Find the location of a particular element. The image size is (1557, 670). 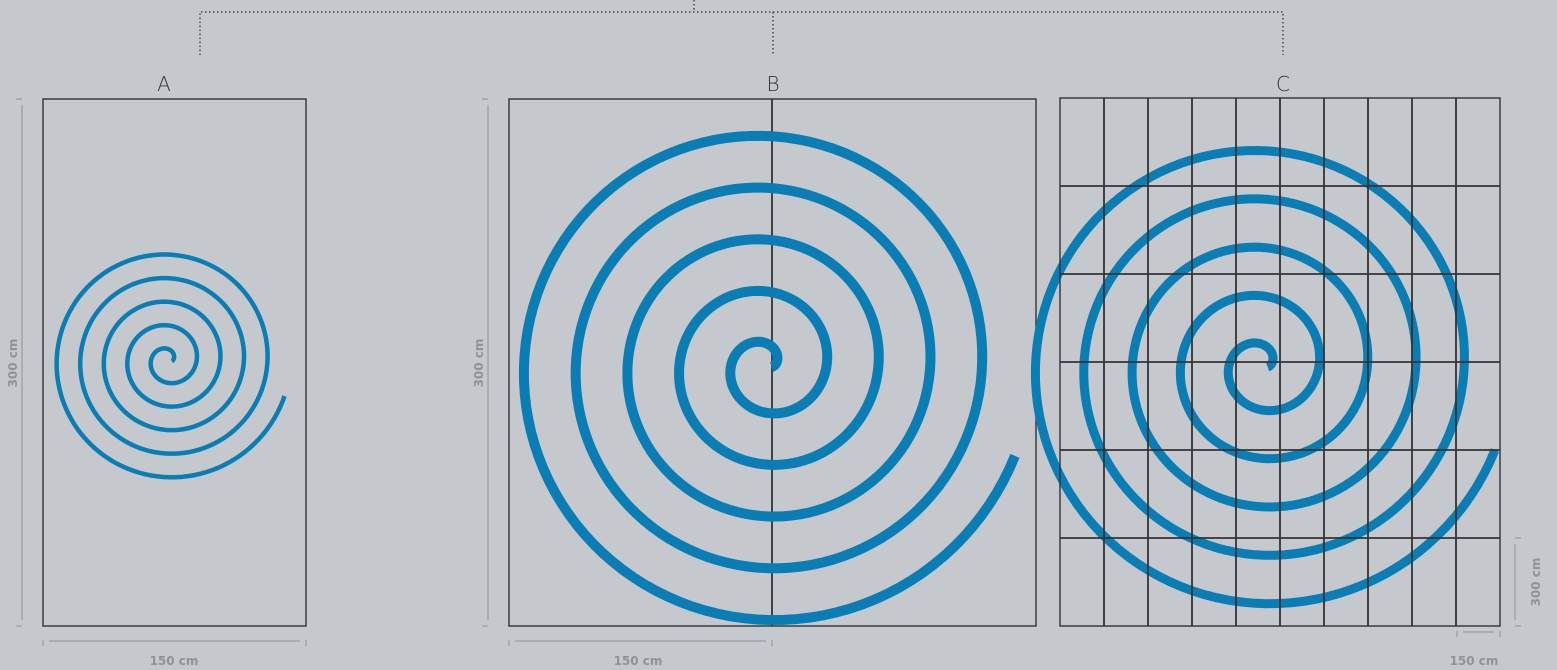

panel-a-width-dimension: 150 cm is located at coordinates (174, 654).